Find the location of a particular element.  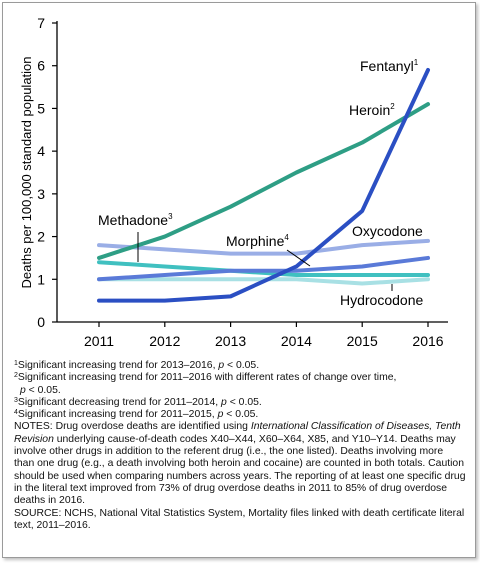

series-label-methadone: Methadone3 is located at coordinates (135, 220).